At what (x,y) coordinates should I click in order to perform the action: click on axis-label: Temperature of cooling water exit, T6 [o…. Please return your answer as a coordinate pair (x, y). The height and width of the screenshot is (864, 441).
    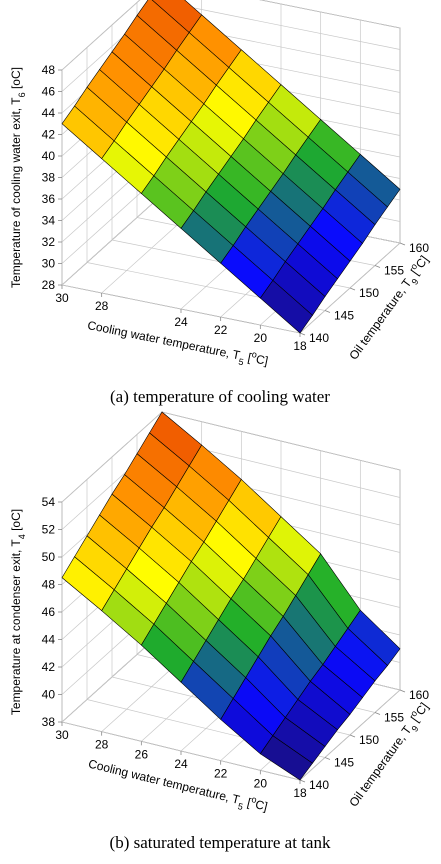
    Looking at the image, I should click on (18, 177).